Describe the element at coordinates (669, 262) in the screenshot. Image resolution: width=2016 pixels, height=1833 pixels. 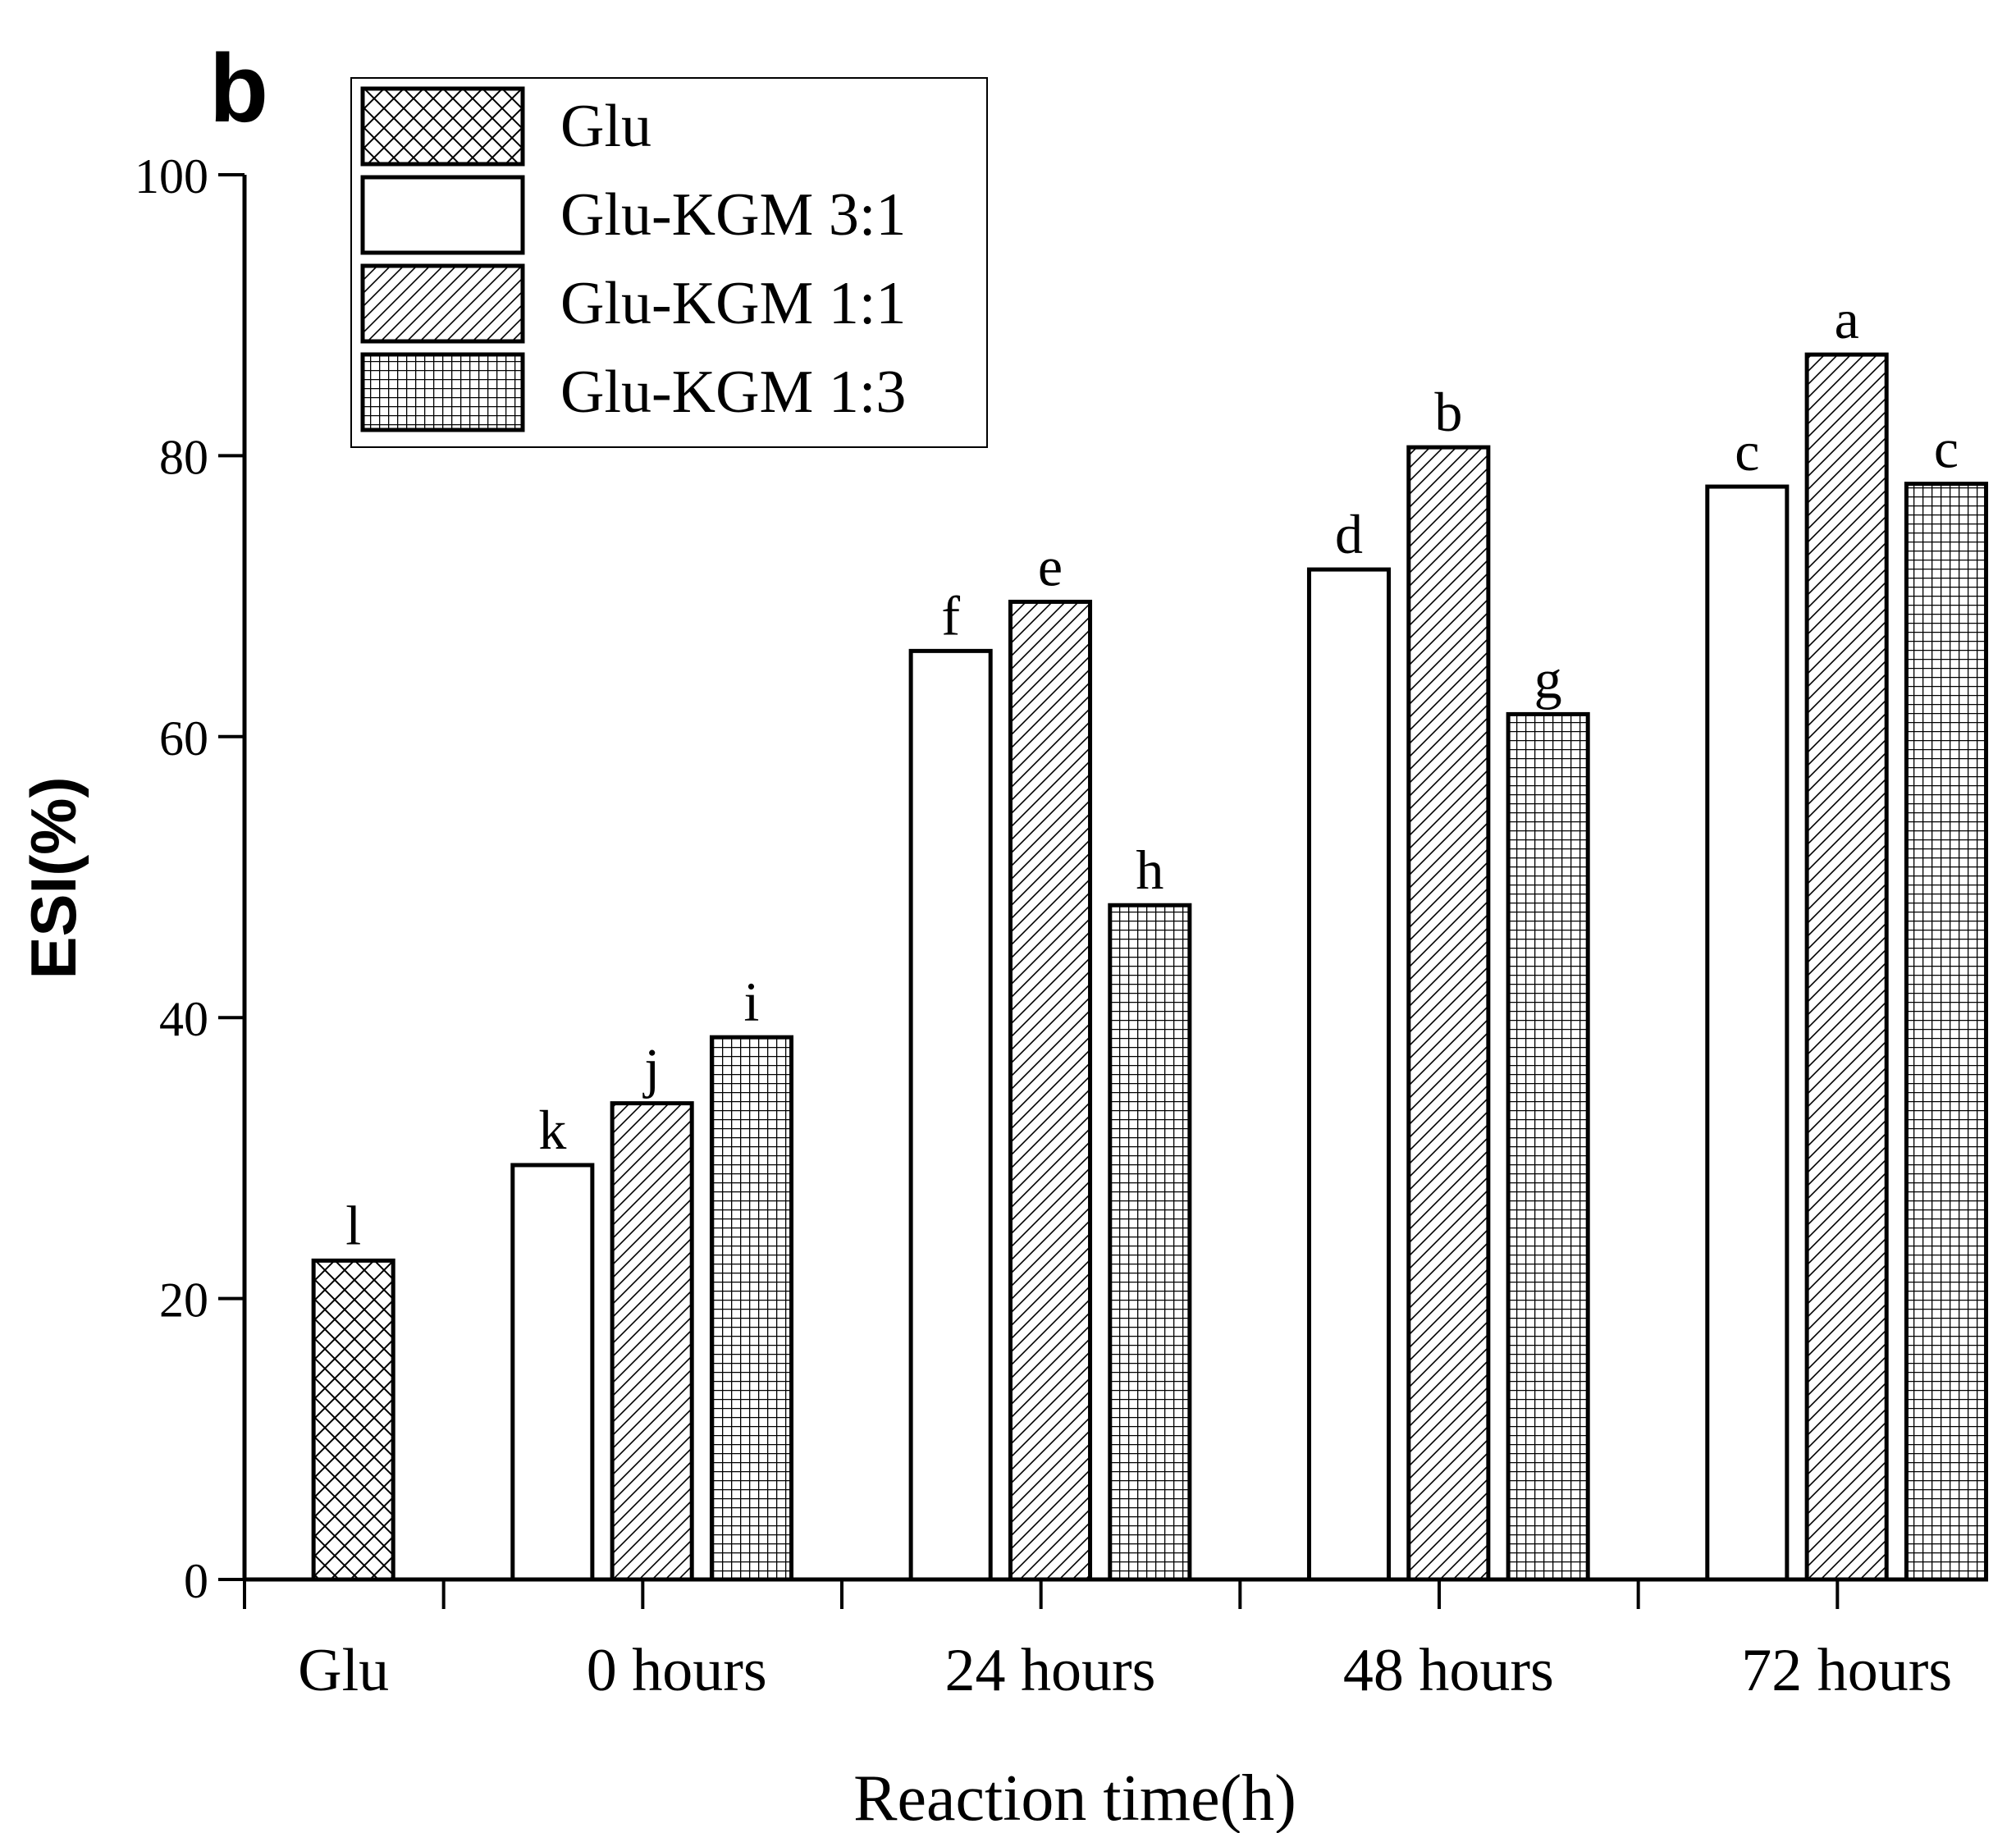
I see `legend: Glu Glu-KGM 3:1 Glu-KGM 1:1 Glu-KGM 1:3` at that location.